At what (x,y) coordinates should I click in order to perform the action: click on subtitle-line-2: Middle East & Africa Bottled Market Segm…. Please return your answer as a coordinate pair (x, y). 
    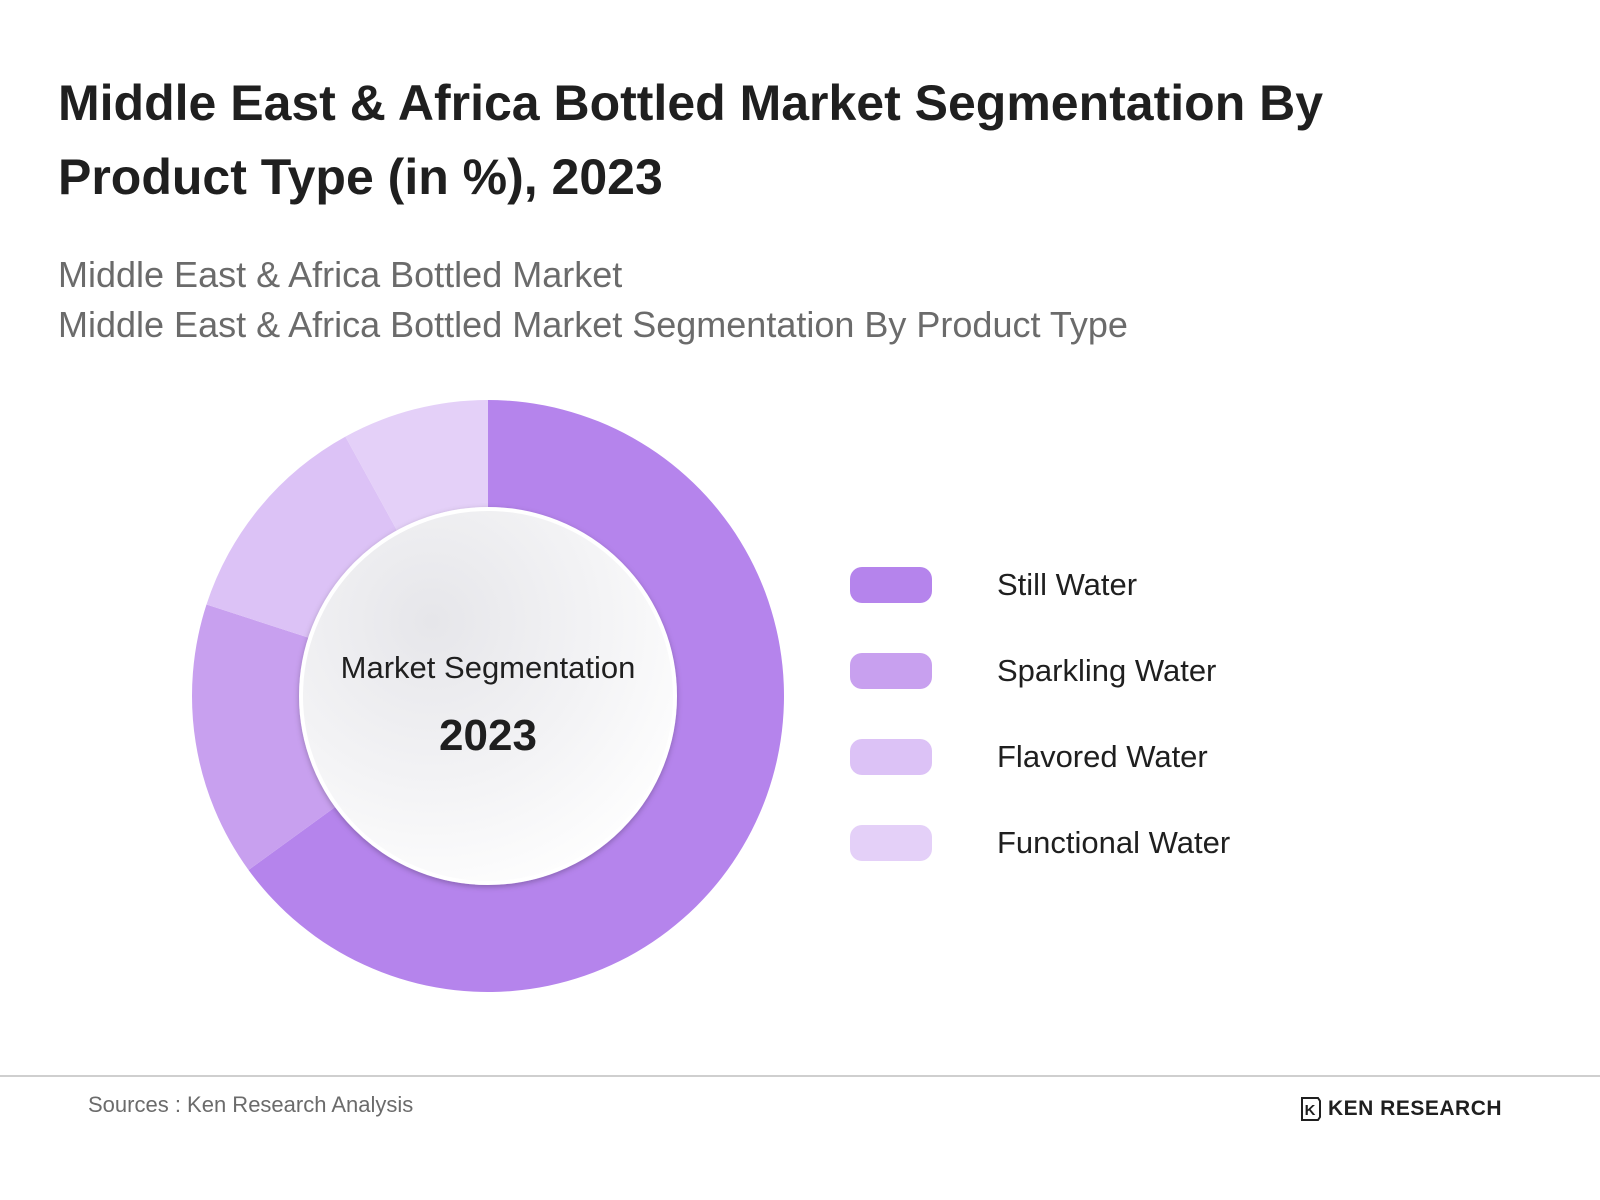
    Looking at the image, I should click on (593, 324).